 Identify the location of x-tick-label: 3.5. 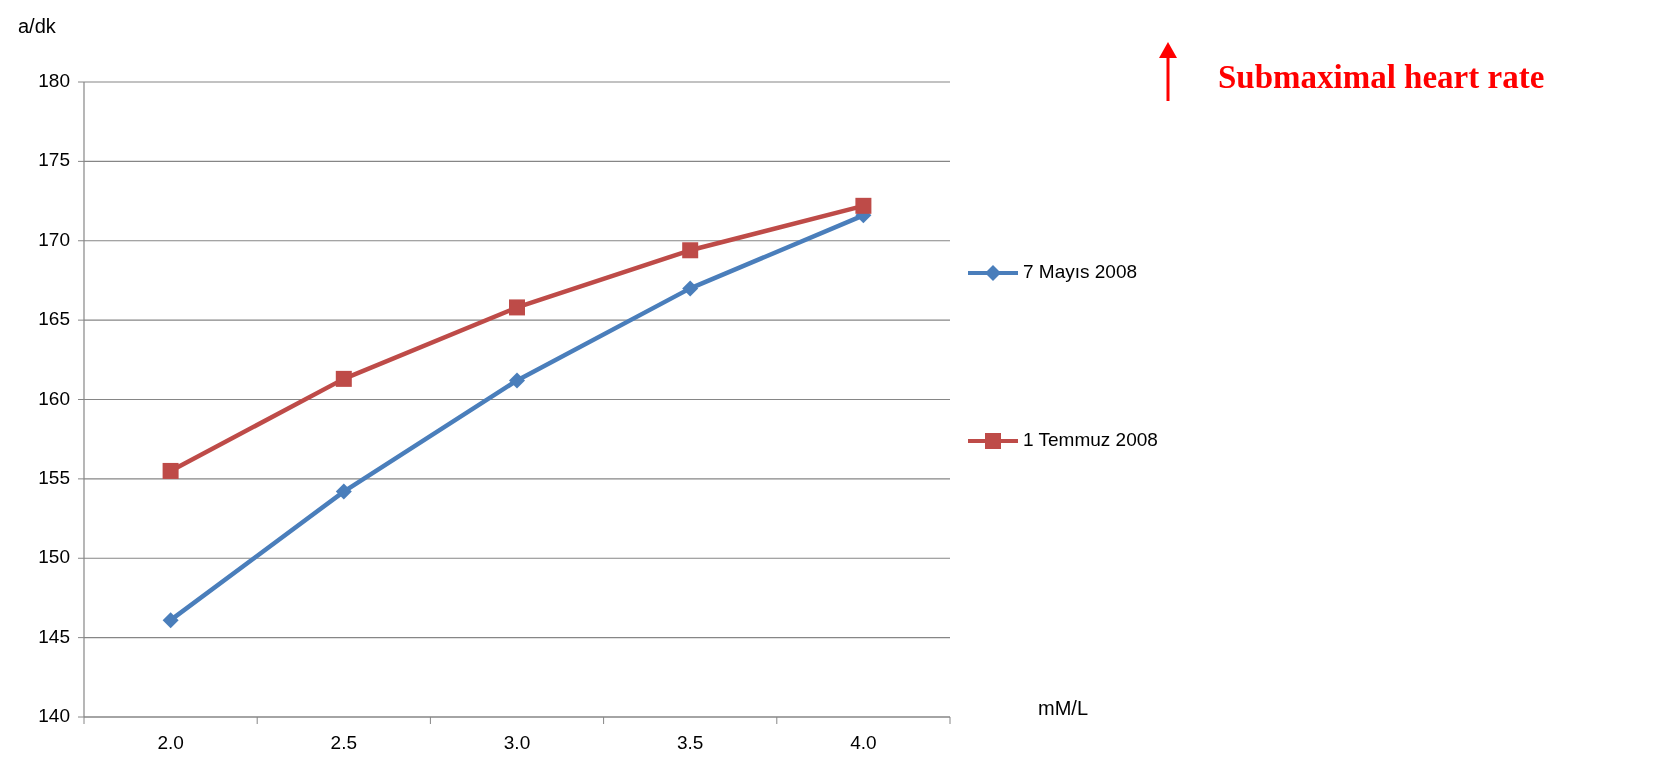
(690, 742).